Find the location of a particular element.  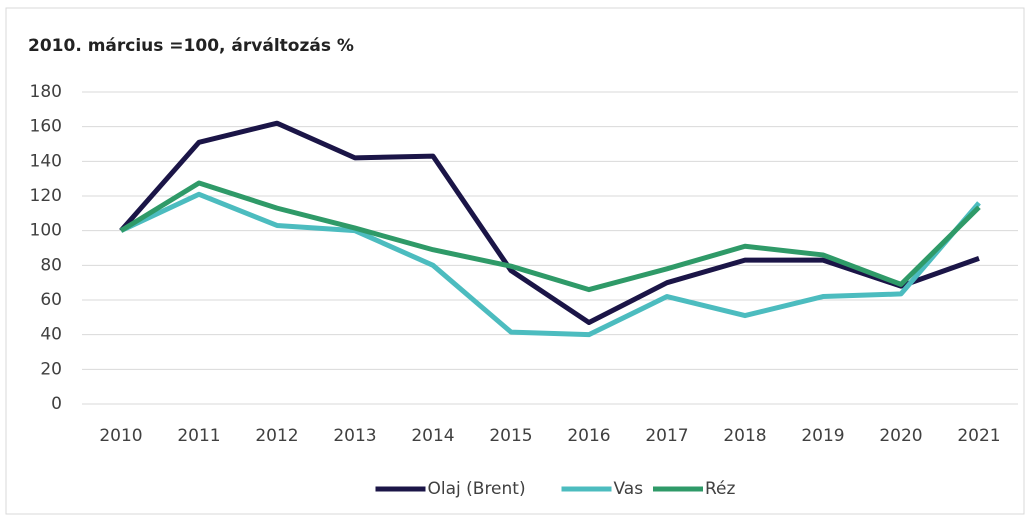

y-tick-label: 140 is located at coordinates (46, 161).